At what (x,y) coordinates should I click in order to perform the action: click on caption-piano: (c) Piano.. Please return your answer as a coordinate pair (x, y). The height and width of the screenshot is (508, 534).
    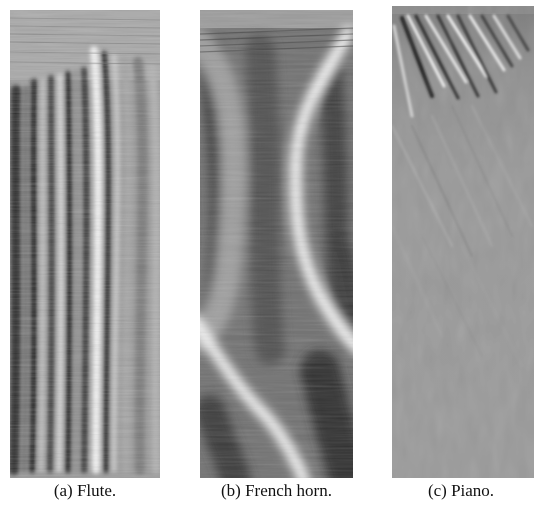
    Looking at the image, I should click on (461, 491).